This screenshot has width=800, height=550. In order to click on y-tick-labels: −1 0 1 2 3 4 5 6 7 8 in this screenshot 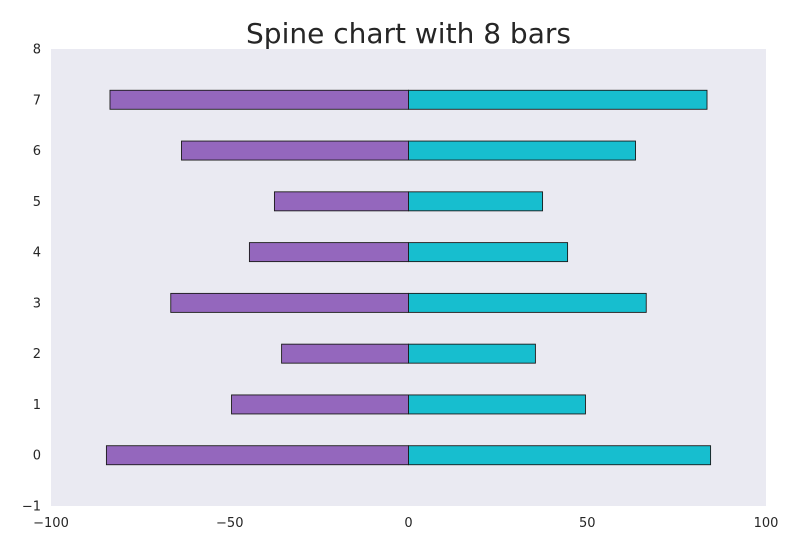, I will do `click(31, 279)`.